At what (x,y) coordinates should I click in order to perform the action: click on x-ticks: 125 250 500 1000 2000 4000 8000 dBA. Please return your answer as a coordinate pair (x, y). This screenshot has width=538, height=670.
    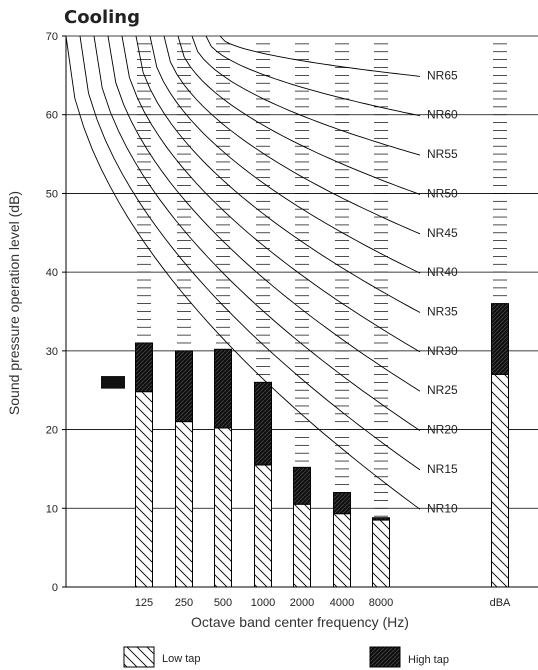
    Looking at the image, I should click on (323, 603).